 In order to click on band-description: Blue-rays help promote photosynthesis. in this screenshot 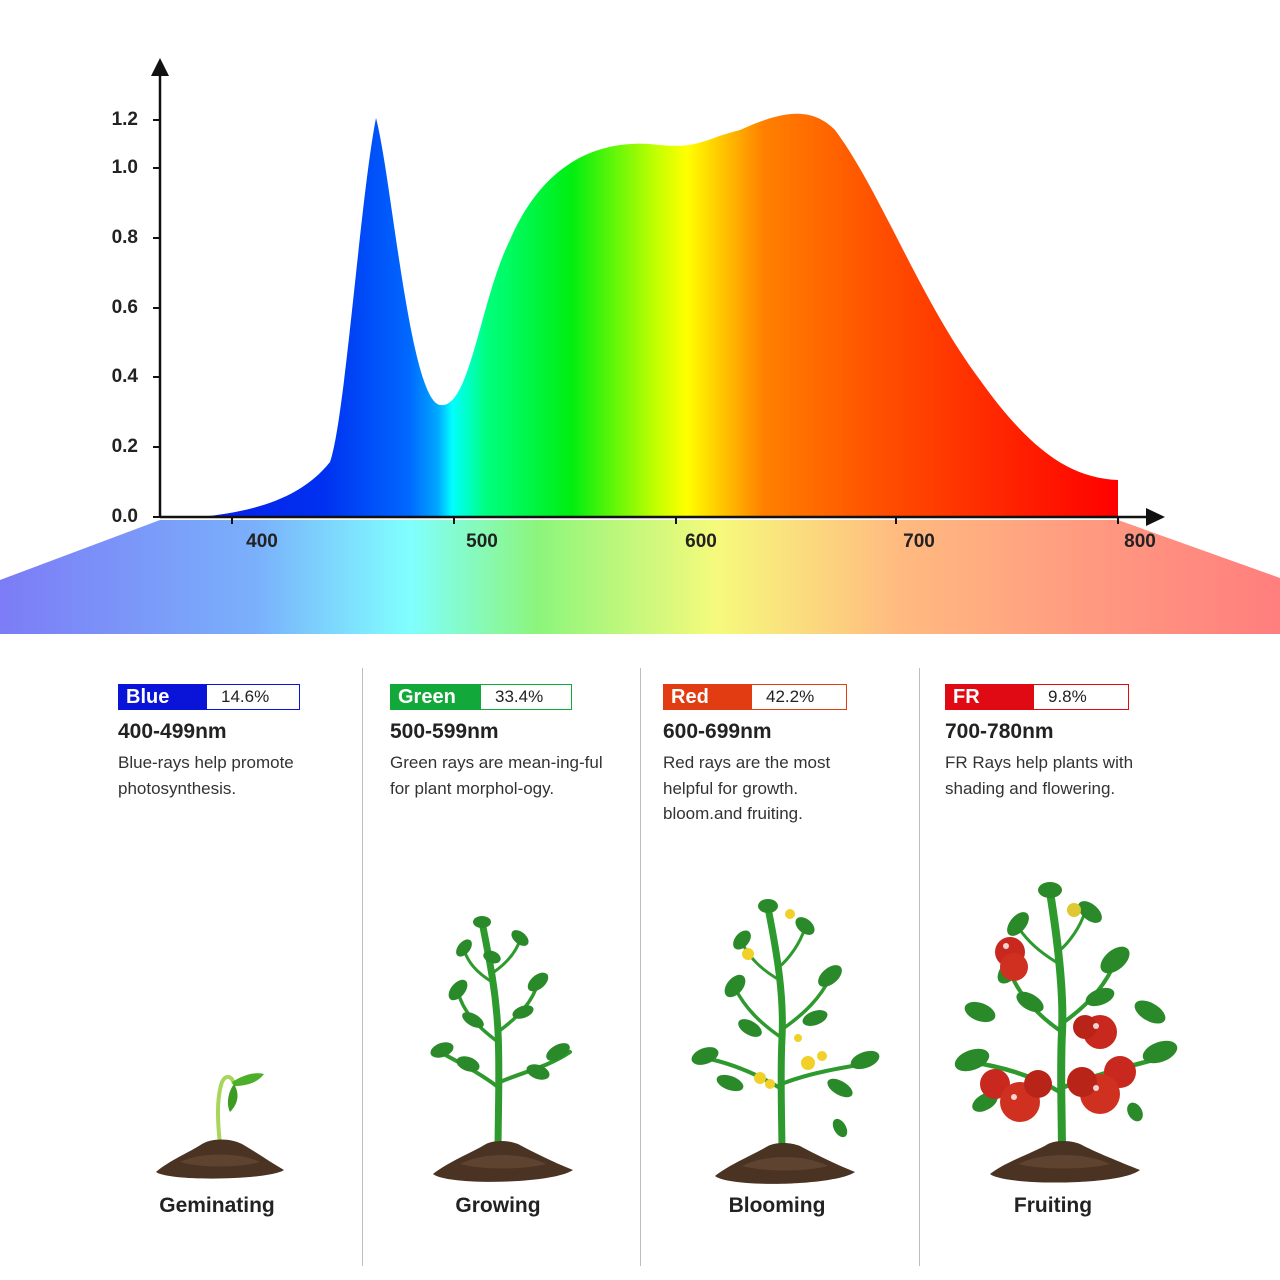, I will do `click(206, 775)`.